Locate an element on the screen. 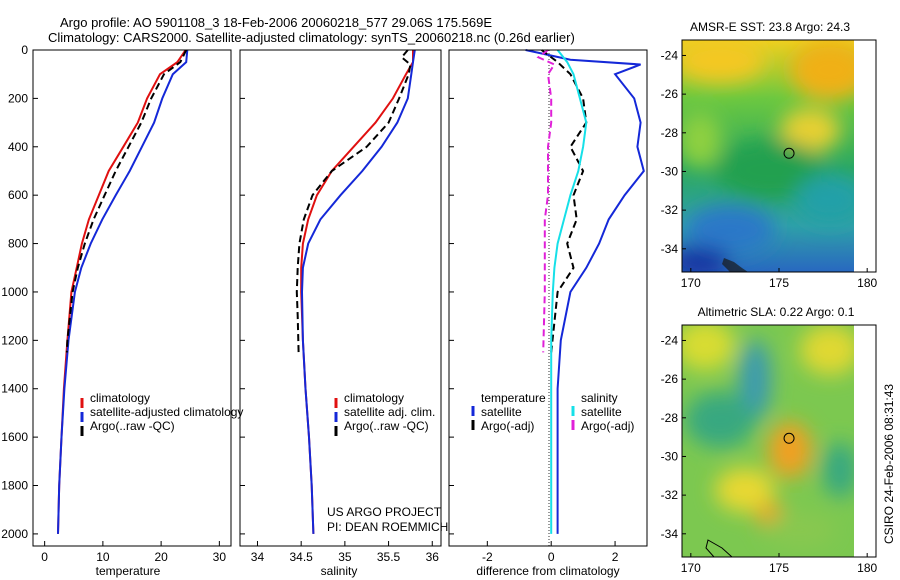 The image size is (900, 580). x-tick-label: 30 is located at coordinates (220, 557).